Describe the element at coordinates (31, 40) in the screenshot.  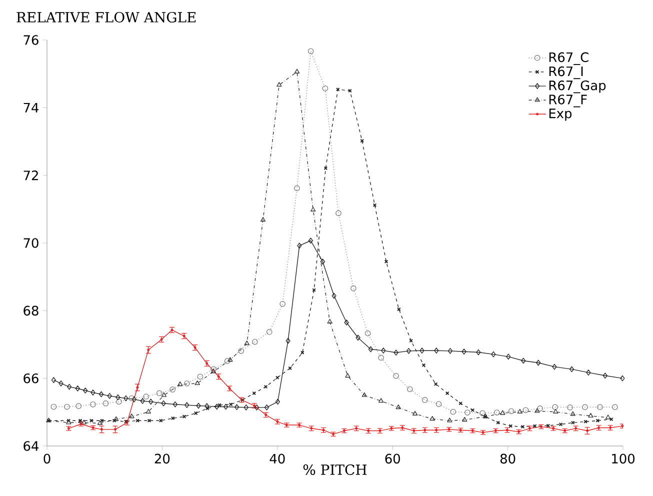
I see `y-tick-label: 76` at that location.